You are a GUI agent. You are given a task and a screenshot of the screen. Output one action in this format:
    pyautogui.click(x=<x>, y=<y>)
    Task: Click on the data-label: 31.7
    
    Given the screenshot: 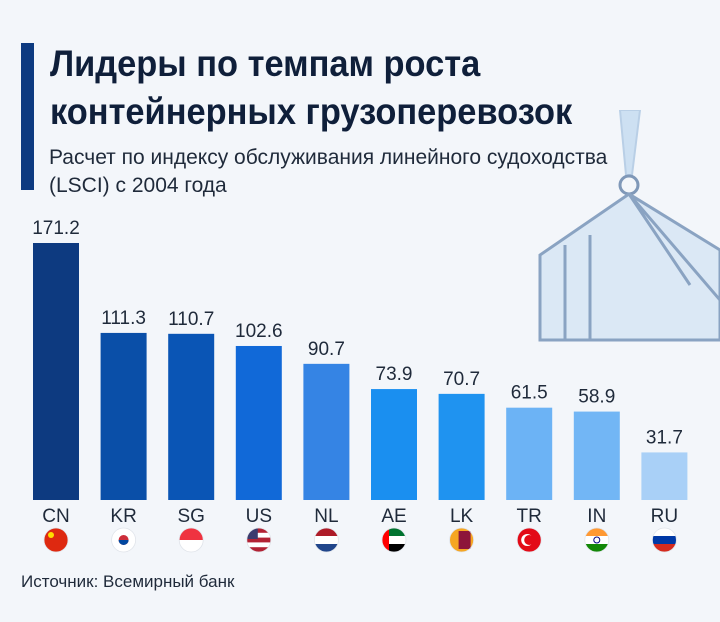 What is the action you would take?
    pyautogui.click(x=664, y=437)
    